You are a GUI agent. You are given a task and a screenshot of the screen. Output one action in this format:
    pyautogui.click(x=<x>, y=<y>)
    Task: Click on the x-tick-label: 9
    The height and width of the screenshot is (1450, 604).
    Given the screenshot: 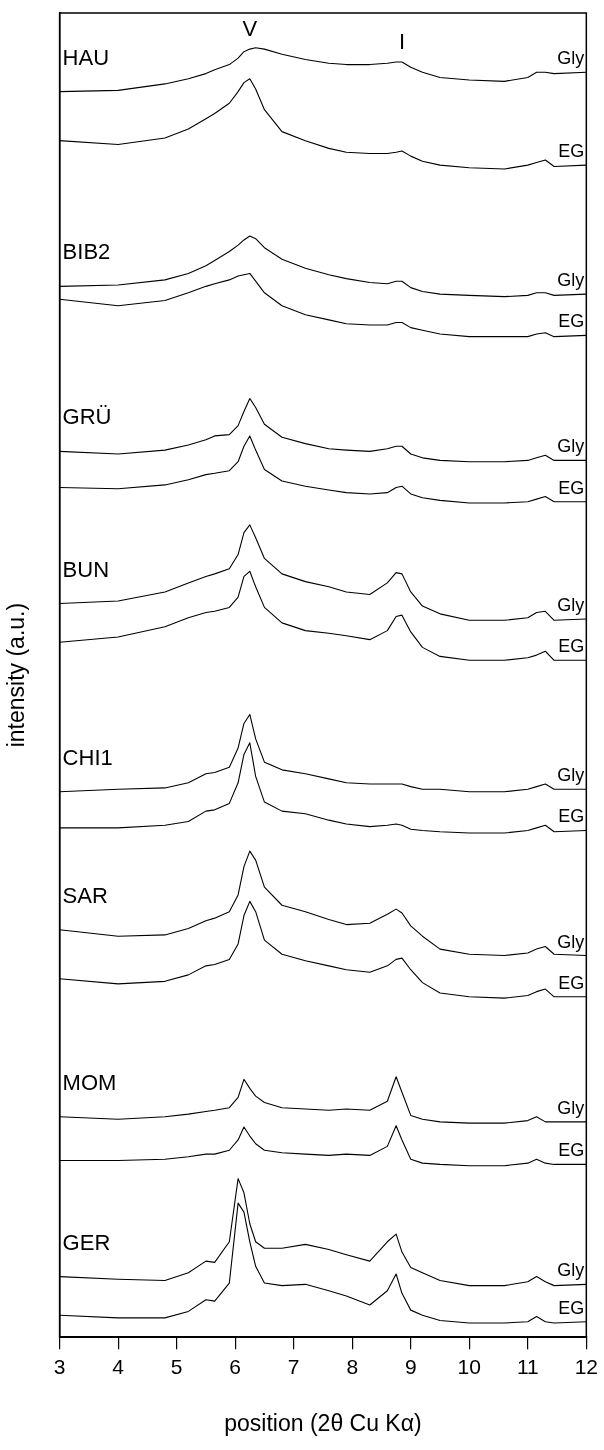 What is the action you would take?
    pyautogui.click(x=410, y=1366)
    